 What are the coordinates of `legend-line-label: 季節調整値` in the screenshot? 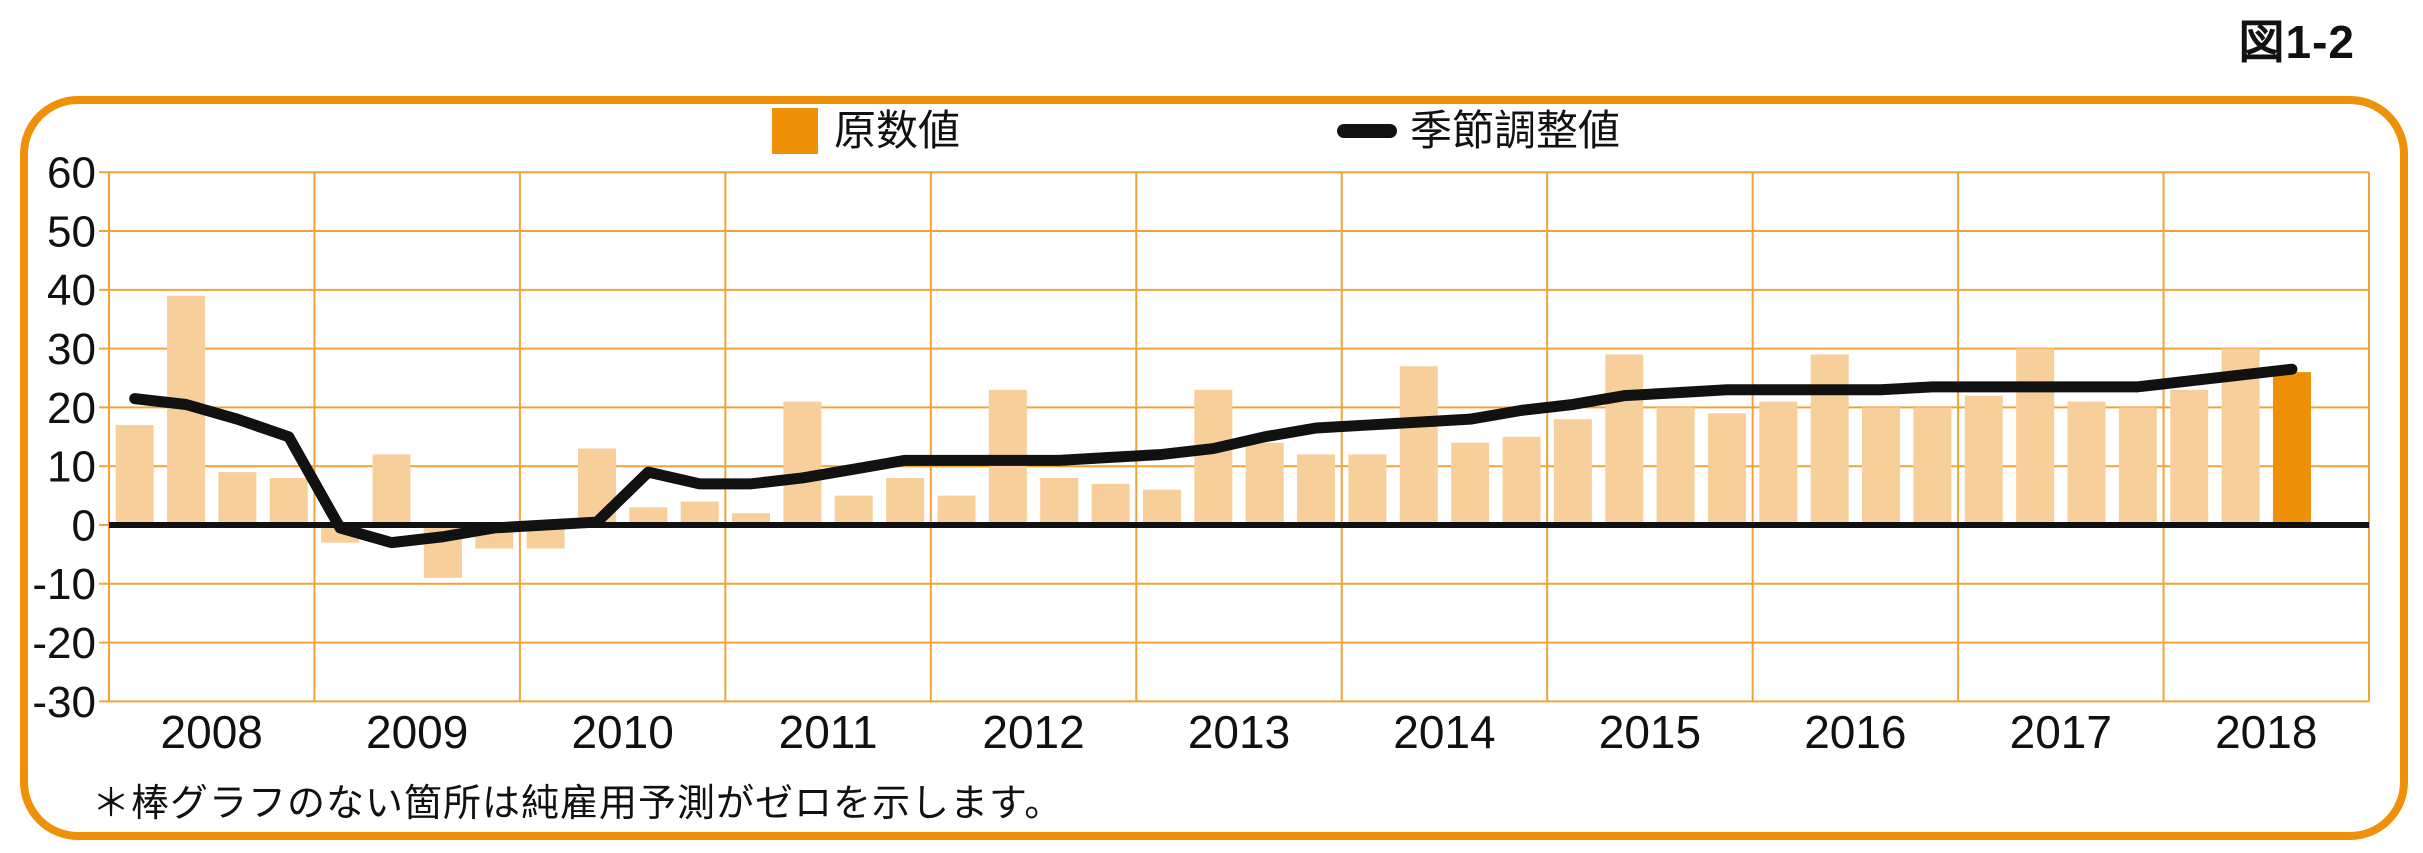 It's located at (1515, 130).